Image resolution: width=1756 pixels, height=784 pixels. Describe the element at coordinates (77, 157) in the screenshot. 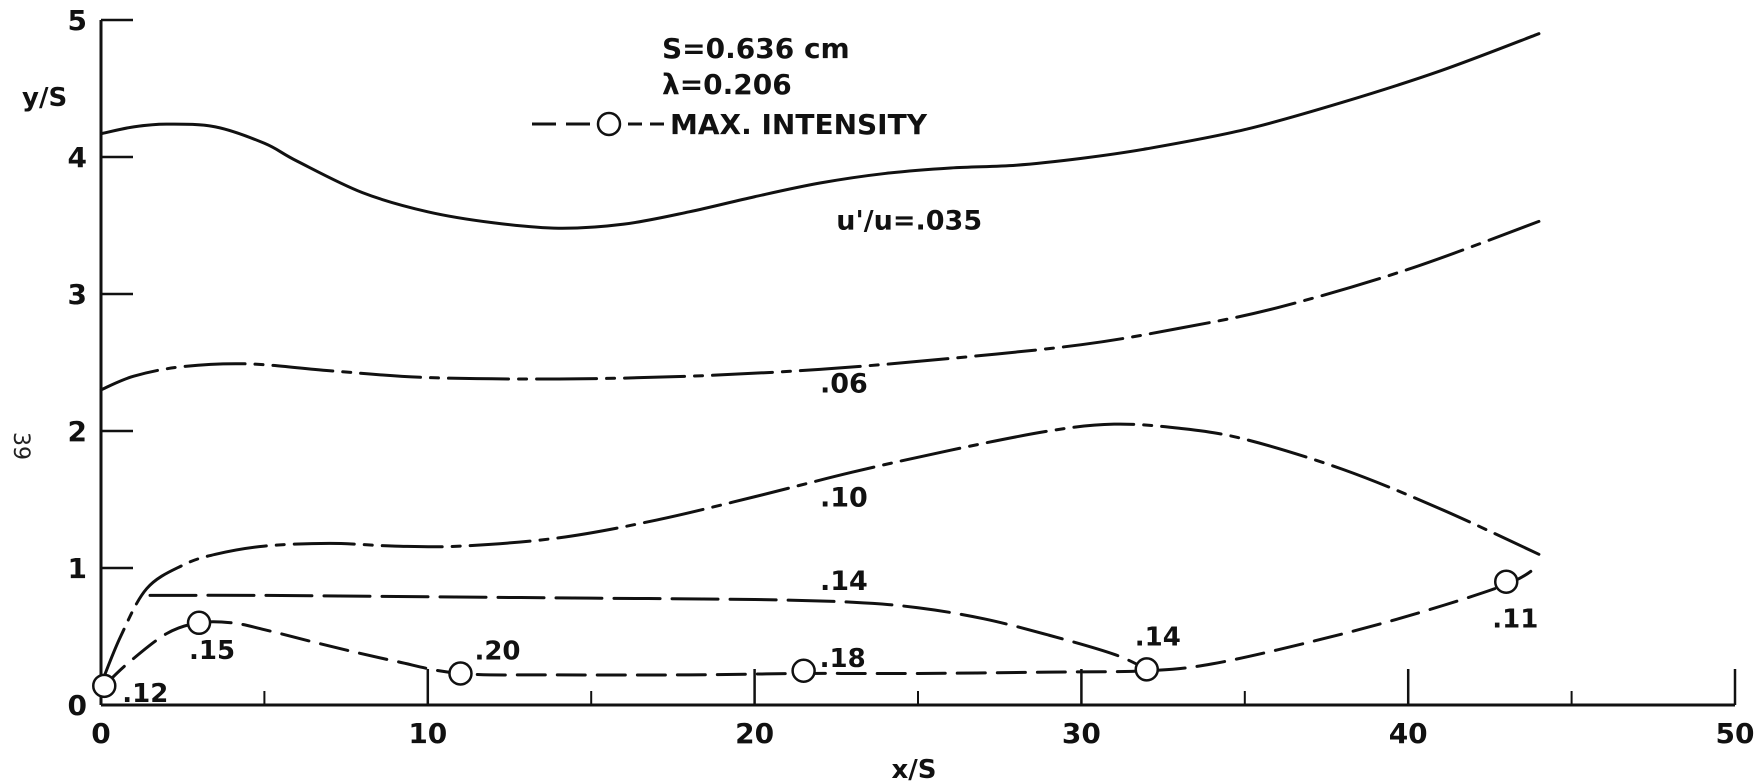

I see `y-tick-label: 4` at that location.